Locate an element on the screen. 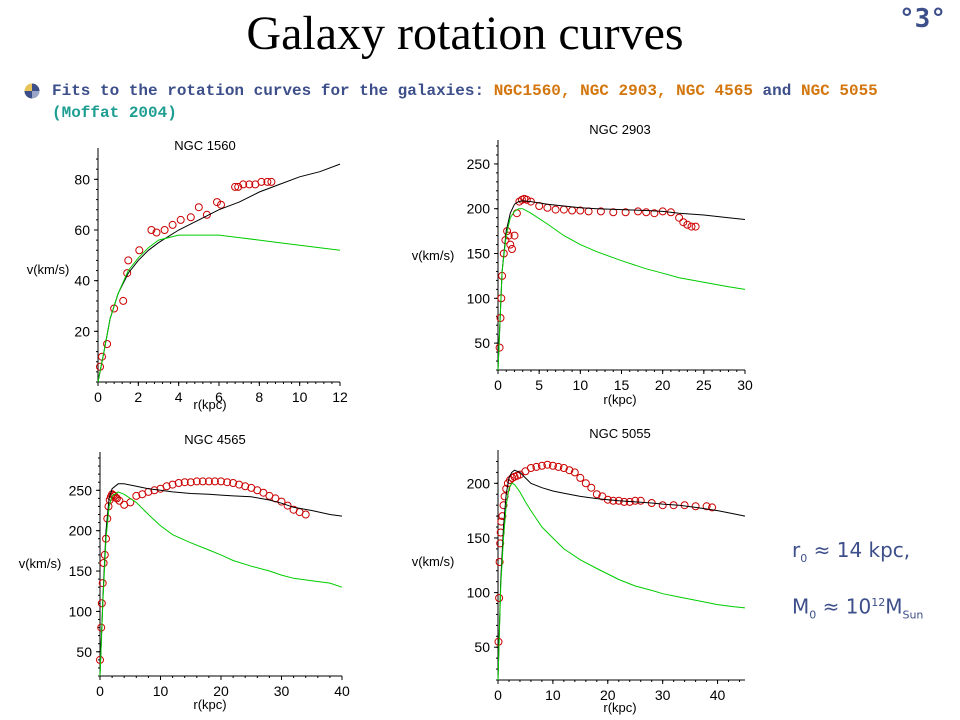 Image resolution: width=960 pixels, height=720 pixels. x-tick-label: 30 is located at coordinates (663, 695).